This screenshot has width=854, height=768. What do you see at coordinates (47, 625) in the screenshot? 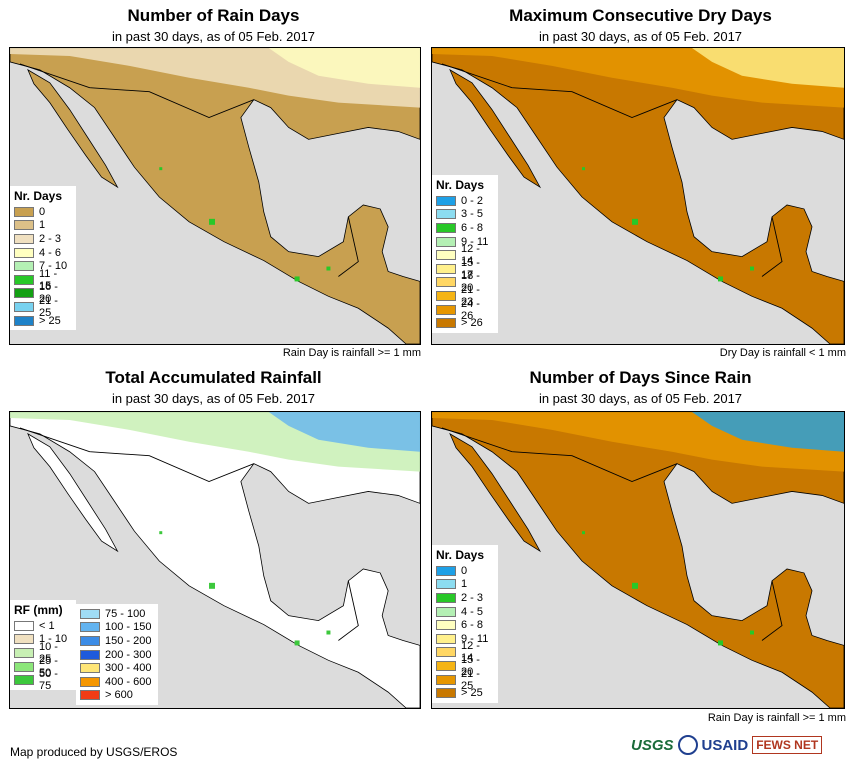
I see `legend-label: < 1` at bounding box center [47, 625].